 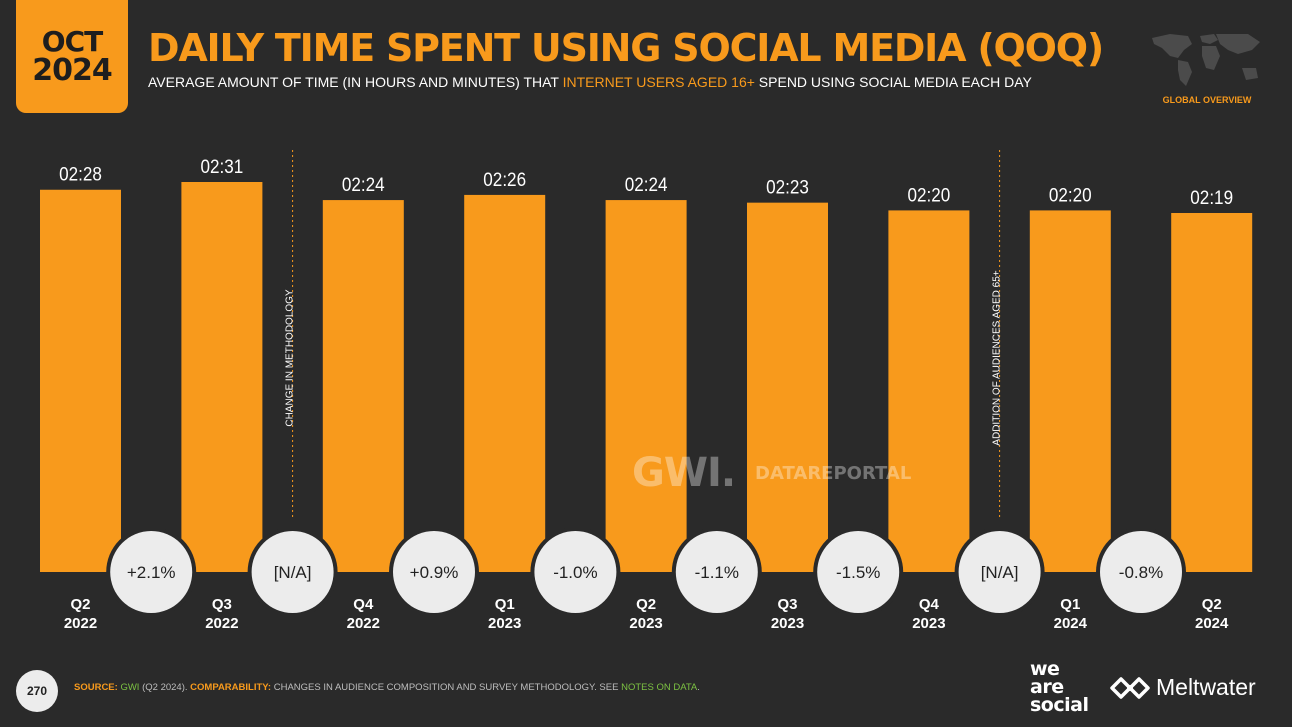 What do you see at coordinates (893, 82) in the screenshot?
I see `subtitle-end: SPEND USING SOCIAL MEDIA EACH DAY` at bounding box center [893, 82].